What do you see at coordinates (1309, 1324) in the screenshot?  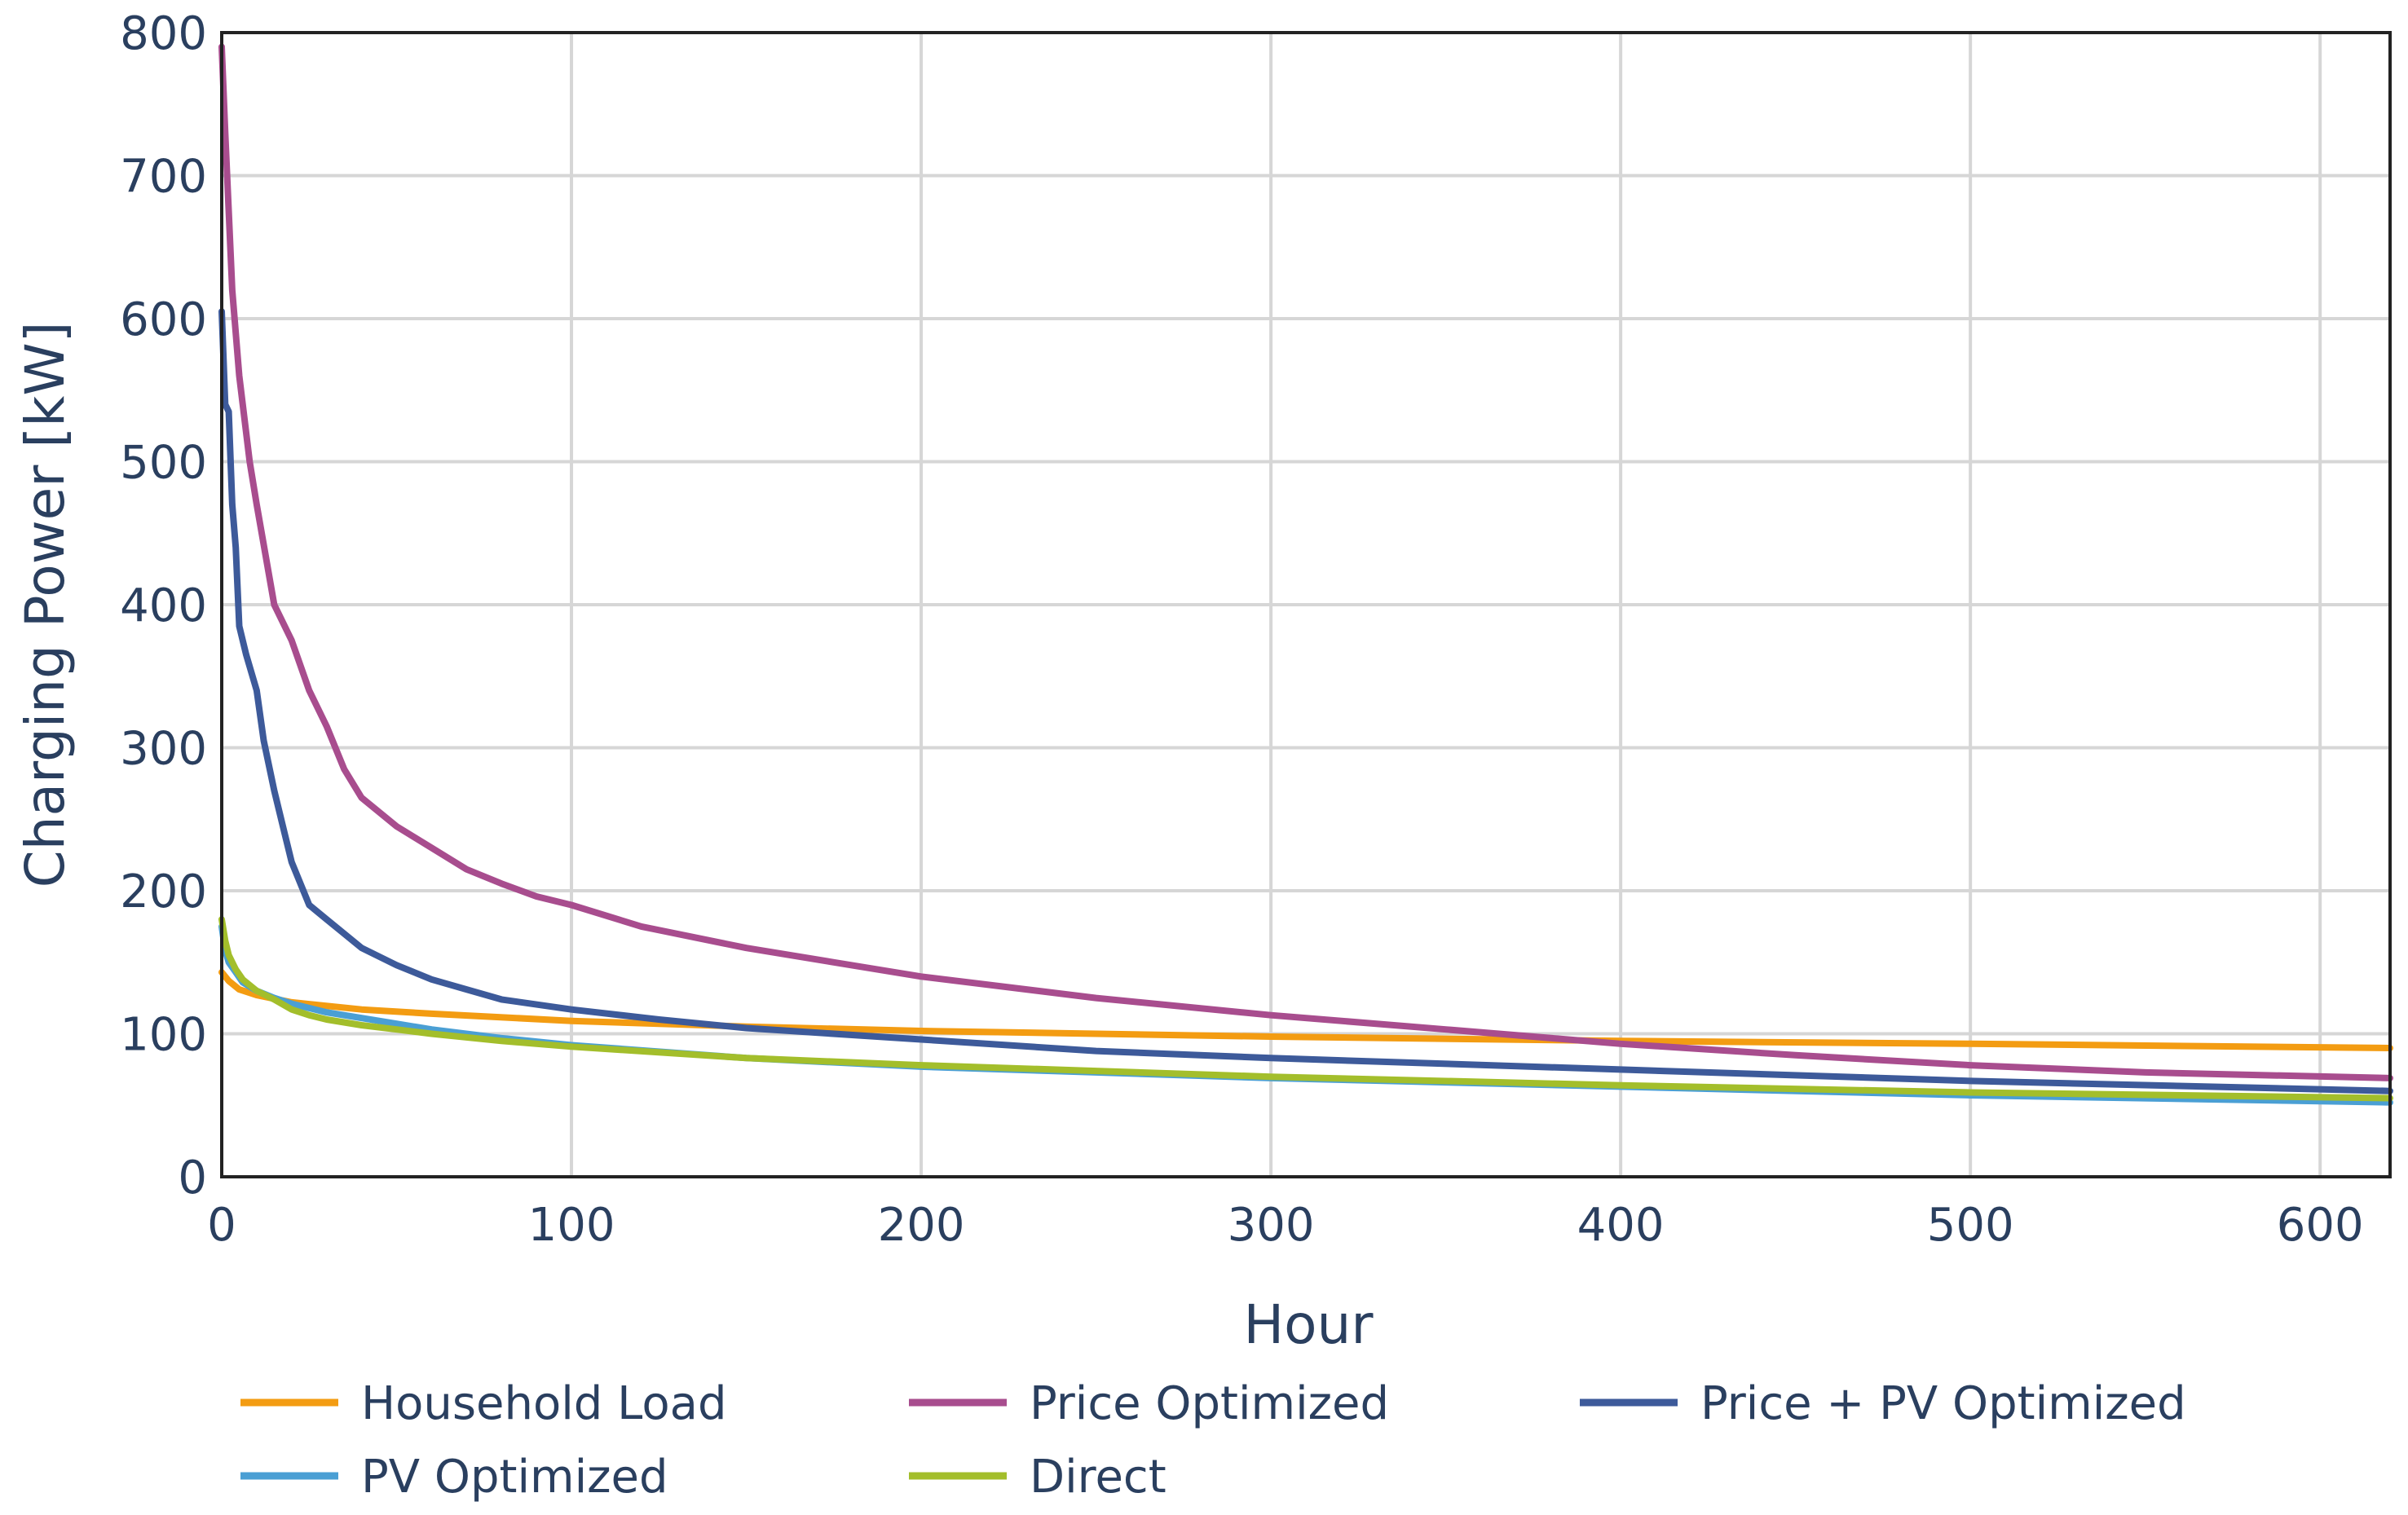 I see `x-axis-title: Hour` at bounding box center [1309, 1324].